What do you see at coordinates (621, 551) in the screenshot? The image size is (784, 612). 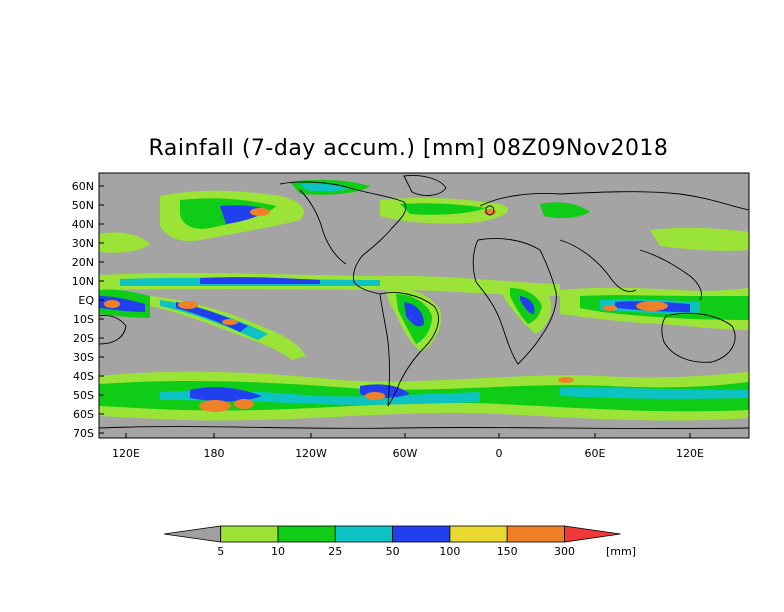 I see `colorbar-unit: [mm]` at bounding box center [621, 551].